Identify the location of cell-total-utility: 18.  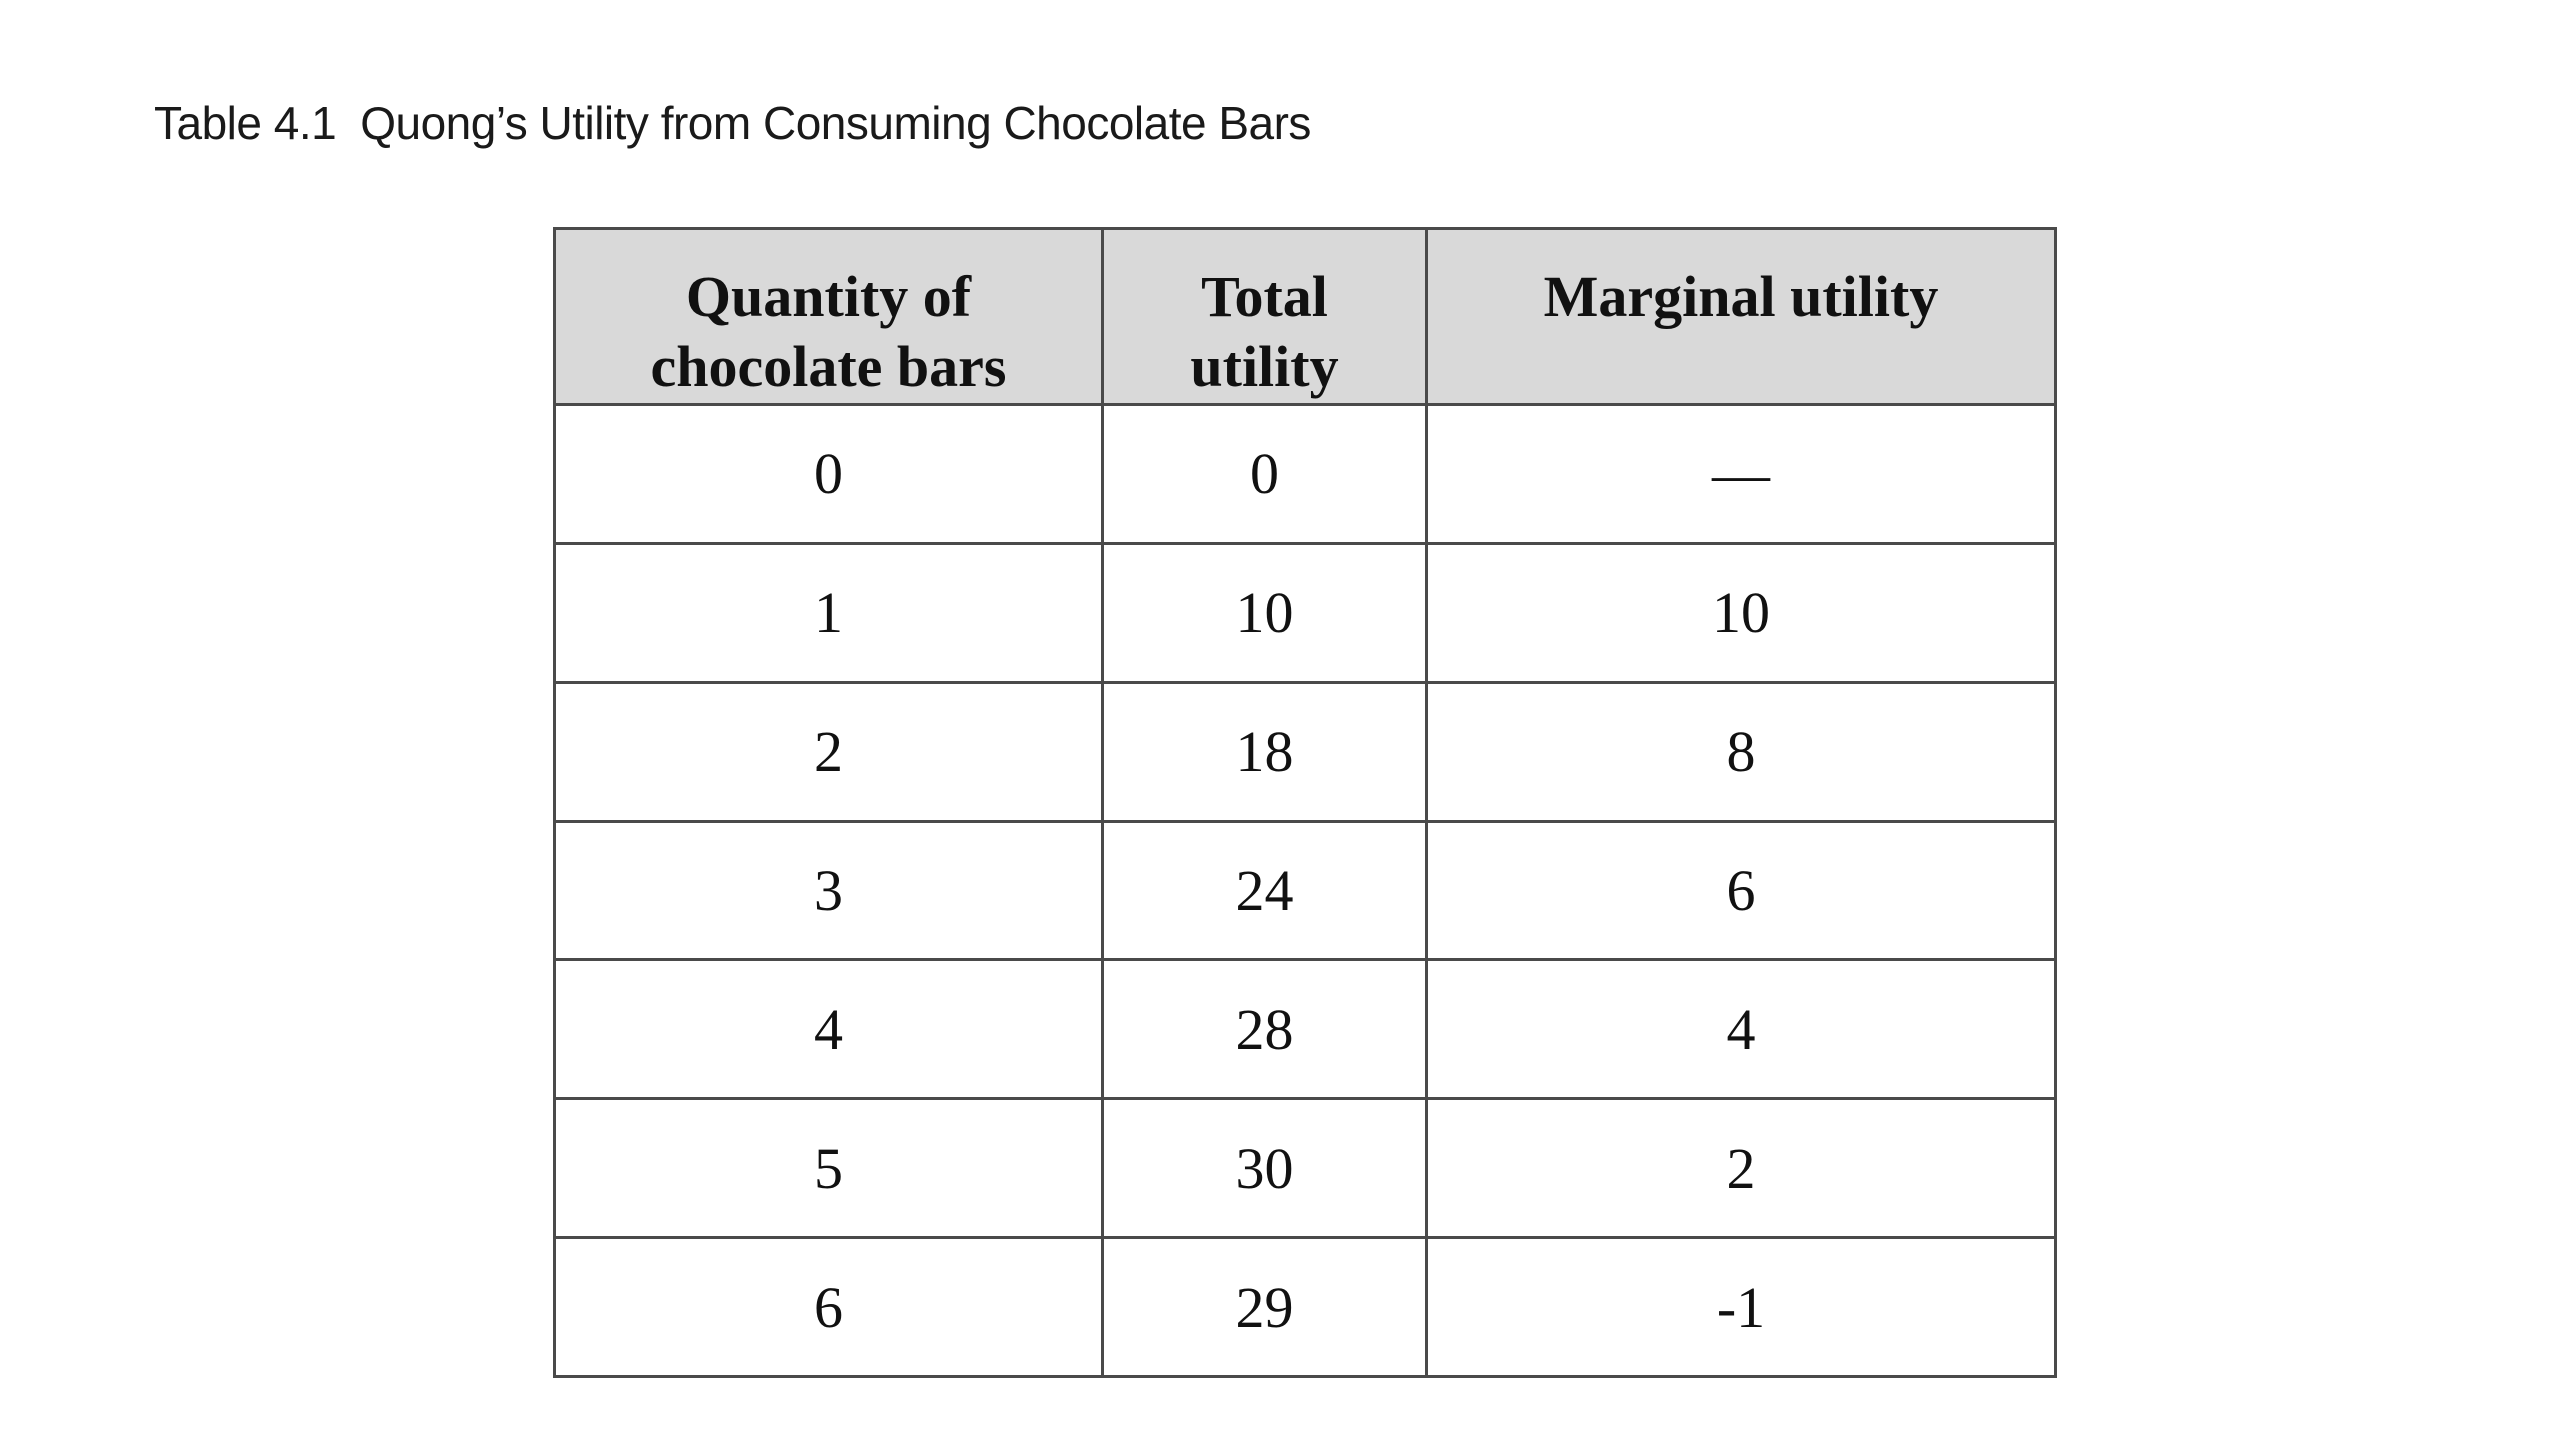
(1264, 751).